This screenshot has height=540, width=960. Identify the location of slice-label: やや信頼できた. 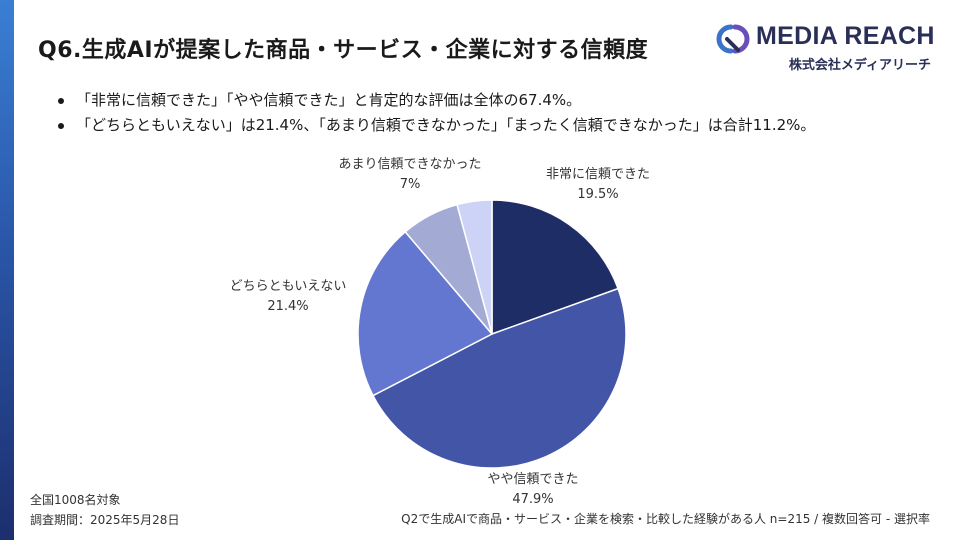
(532, 479).